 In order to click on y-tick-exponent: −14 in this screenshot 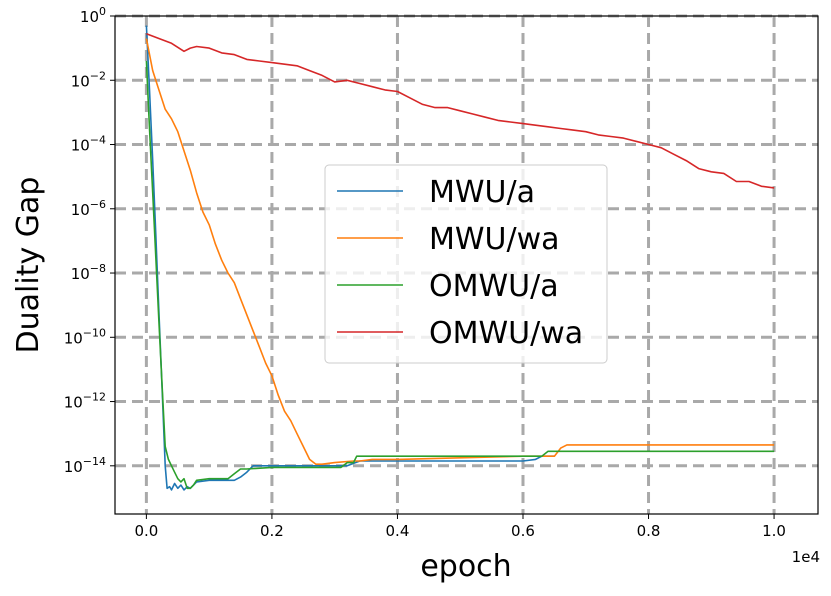, I will do `click(94, 461)`.